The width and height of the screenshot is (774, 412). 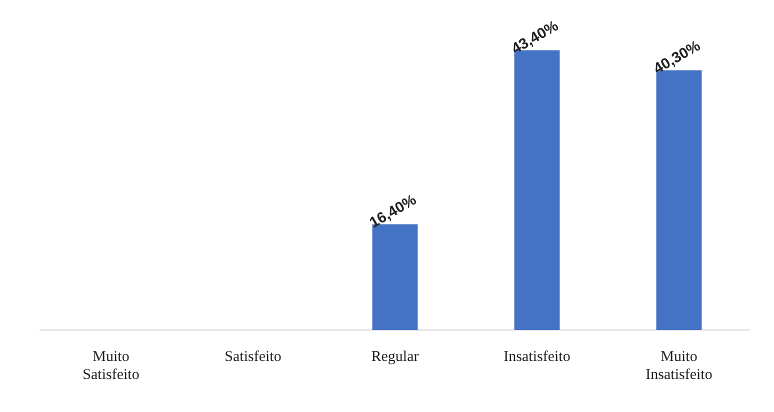 I want to click on x-tick-label: Insatisfeito, so click(x=537, y=356).